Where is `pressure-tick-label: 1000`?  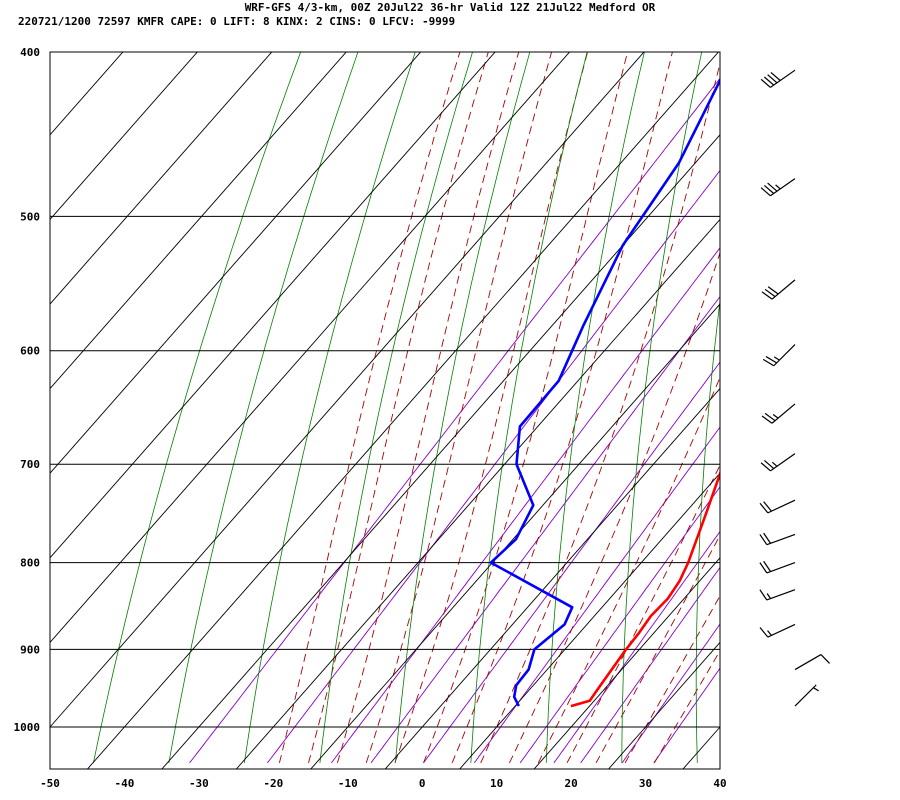
pressure-tick-label: 1000 is located at coordinates (27, 727).